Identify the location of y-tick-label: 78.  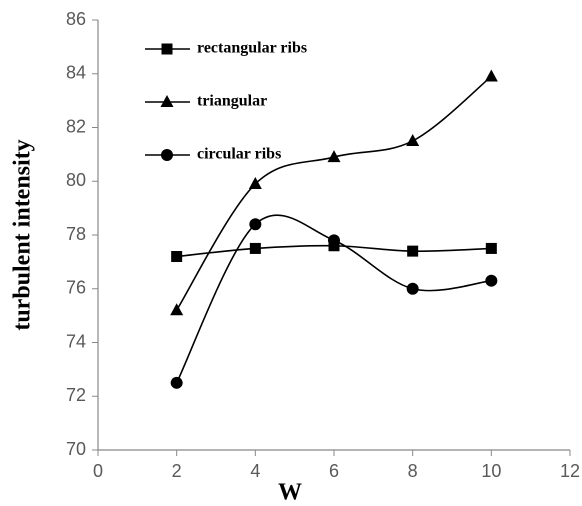
(76, 234).